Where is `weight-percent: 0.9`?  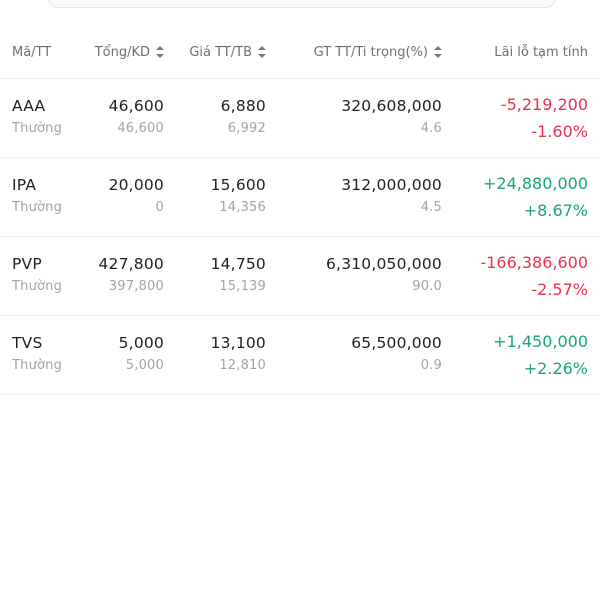 weight-percent: 0.9 is located at coordinates (431, 365).